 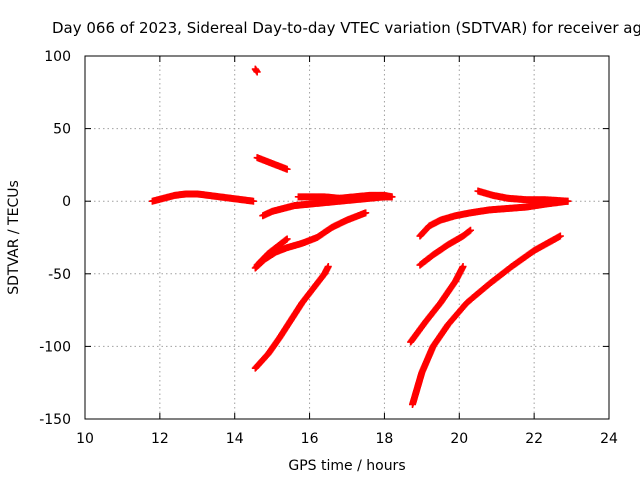 What do you see at coordinates (55, 347) in the screenshot?
I see `y-tick-label: -100` at bounding box center [55, 347].